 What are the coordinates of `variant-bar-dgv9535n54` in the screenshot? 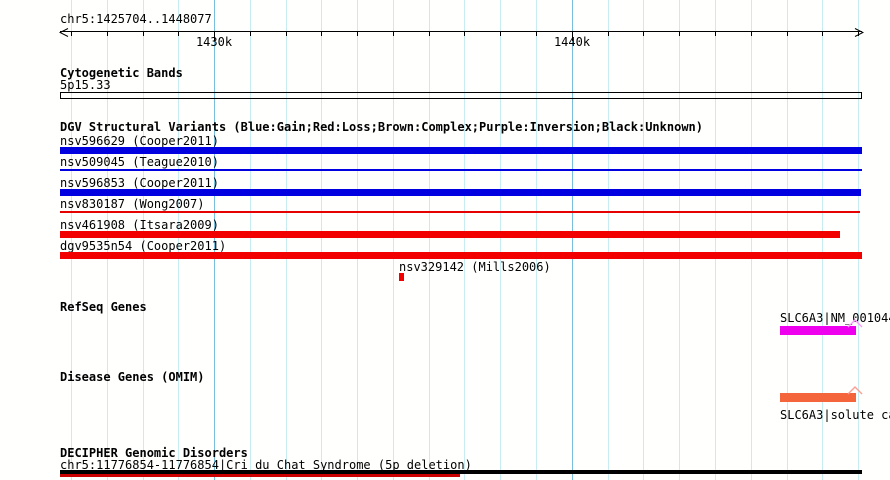 It's located at (461, 255).